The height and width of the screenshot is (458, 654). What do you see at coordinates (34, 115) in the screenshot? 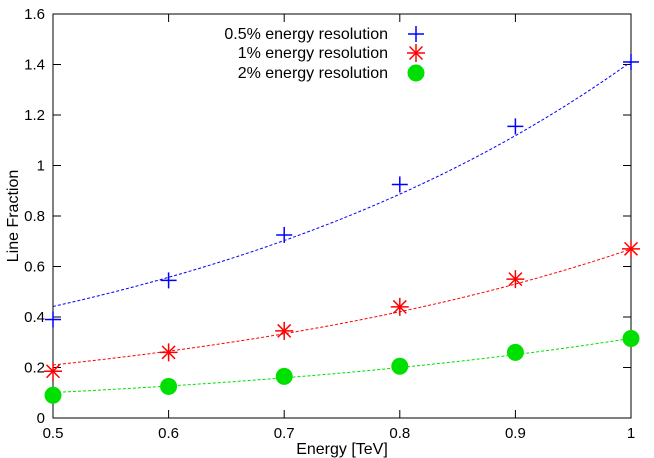
I see `y-tick-label-6: 1.2` at bounding box center [34, 115].